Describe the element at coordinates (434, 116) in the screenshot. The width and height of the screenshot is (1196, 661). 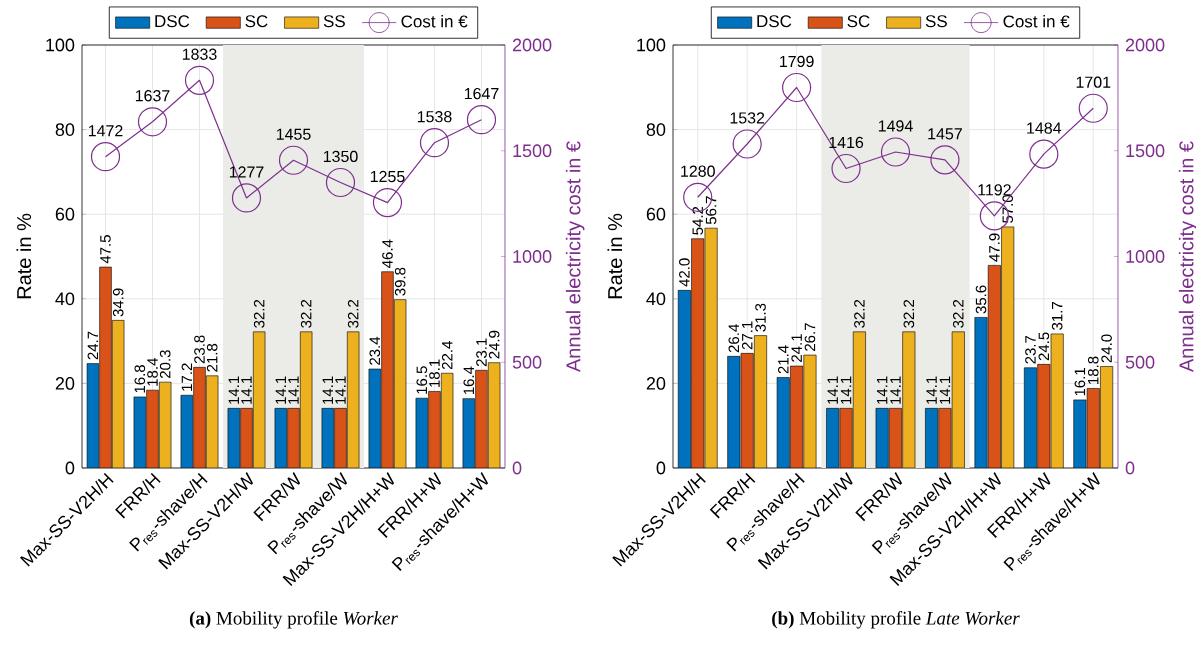
I see `data-label: 1538` at that location.